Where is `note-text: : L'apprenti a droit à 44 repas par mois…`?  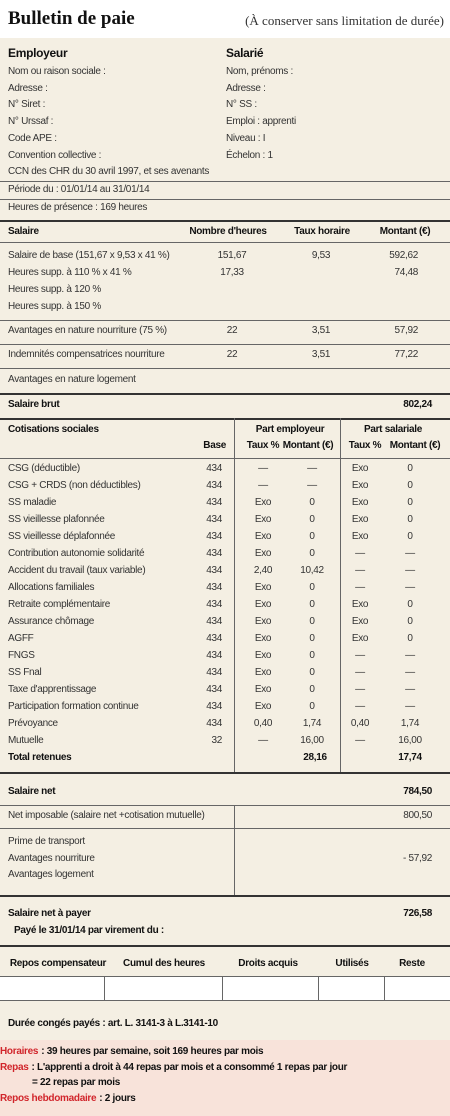
note-text: : L'apprenti a droit à 44 repas par mois… is located at coordinates (189, 1067).